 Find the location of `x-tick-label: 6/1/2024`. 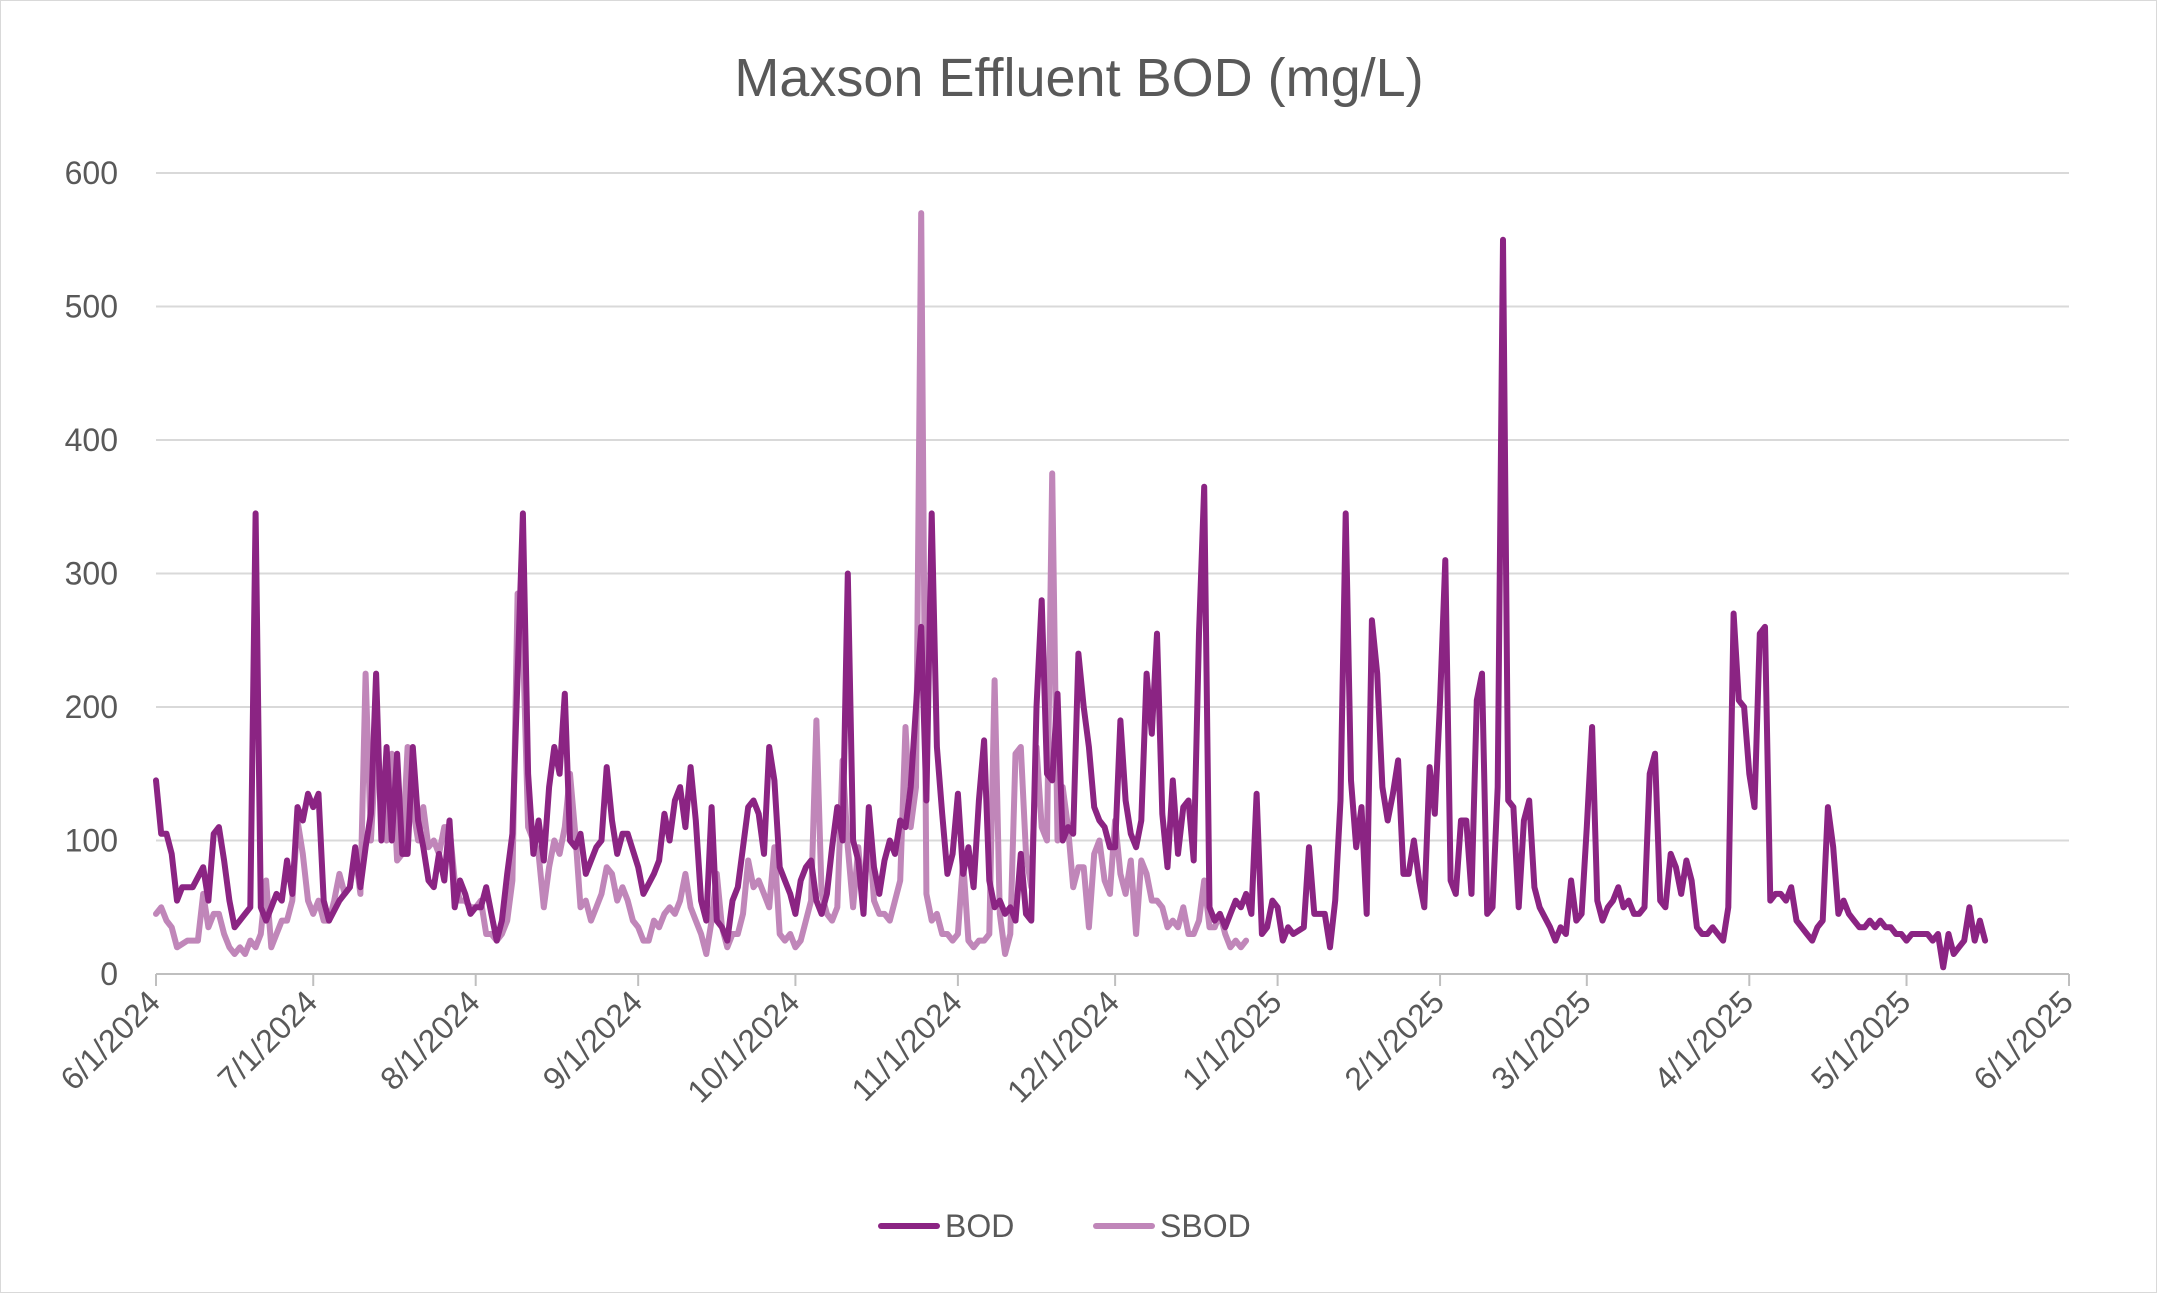

x-tick-label: 6/1/2024 is located at coordinates (110, 1040).